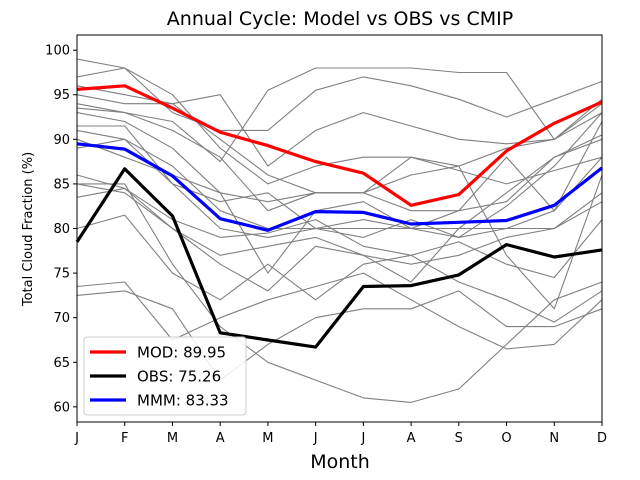 The image size is (640, 480). Describe the element at coordinates (554, 438) in the screenshot. I see `x-tick-label: N` at that location.